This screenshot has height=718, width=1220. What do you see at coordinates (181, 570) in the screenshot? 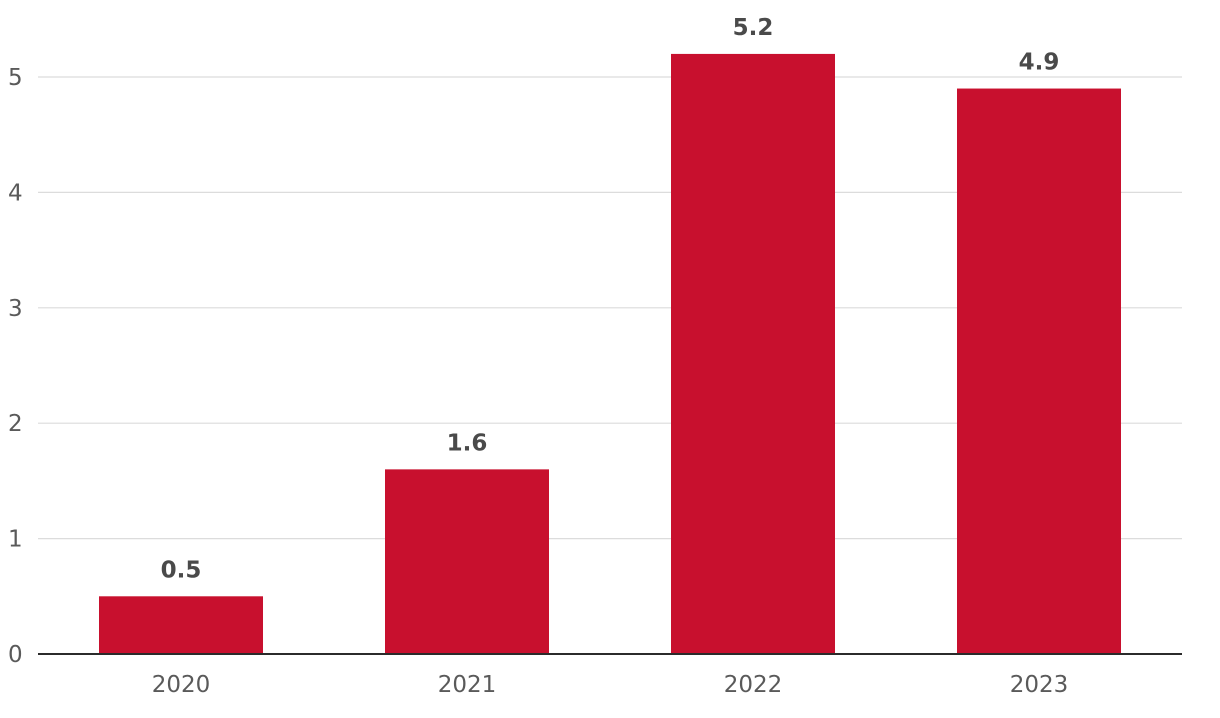
I see `data-label-2020: 0.5` at bounding box center [181, 570].